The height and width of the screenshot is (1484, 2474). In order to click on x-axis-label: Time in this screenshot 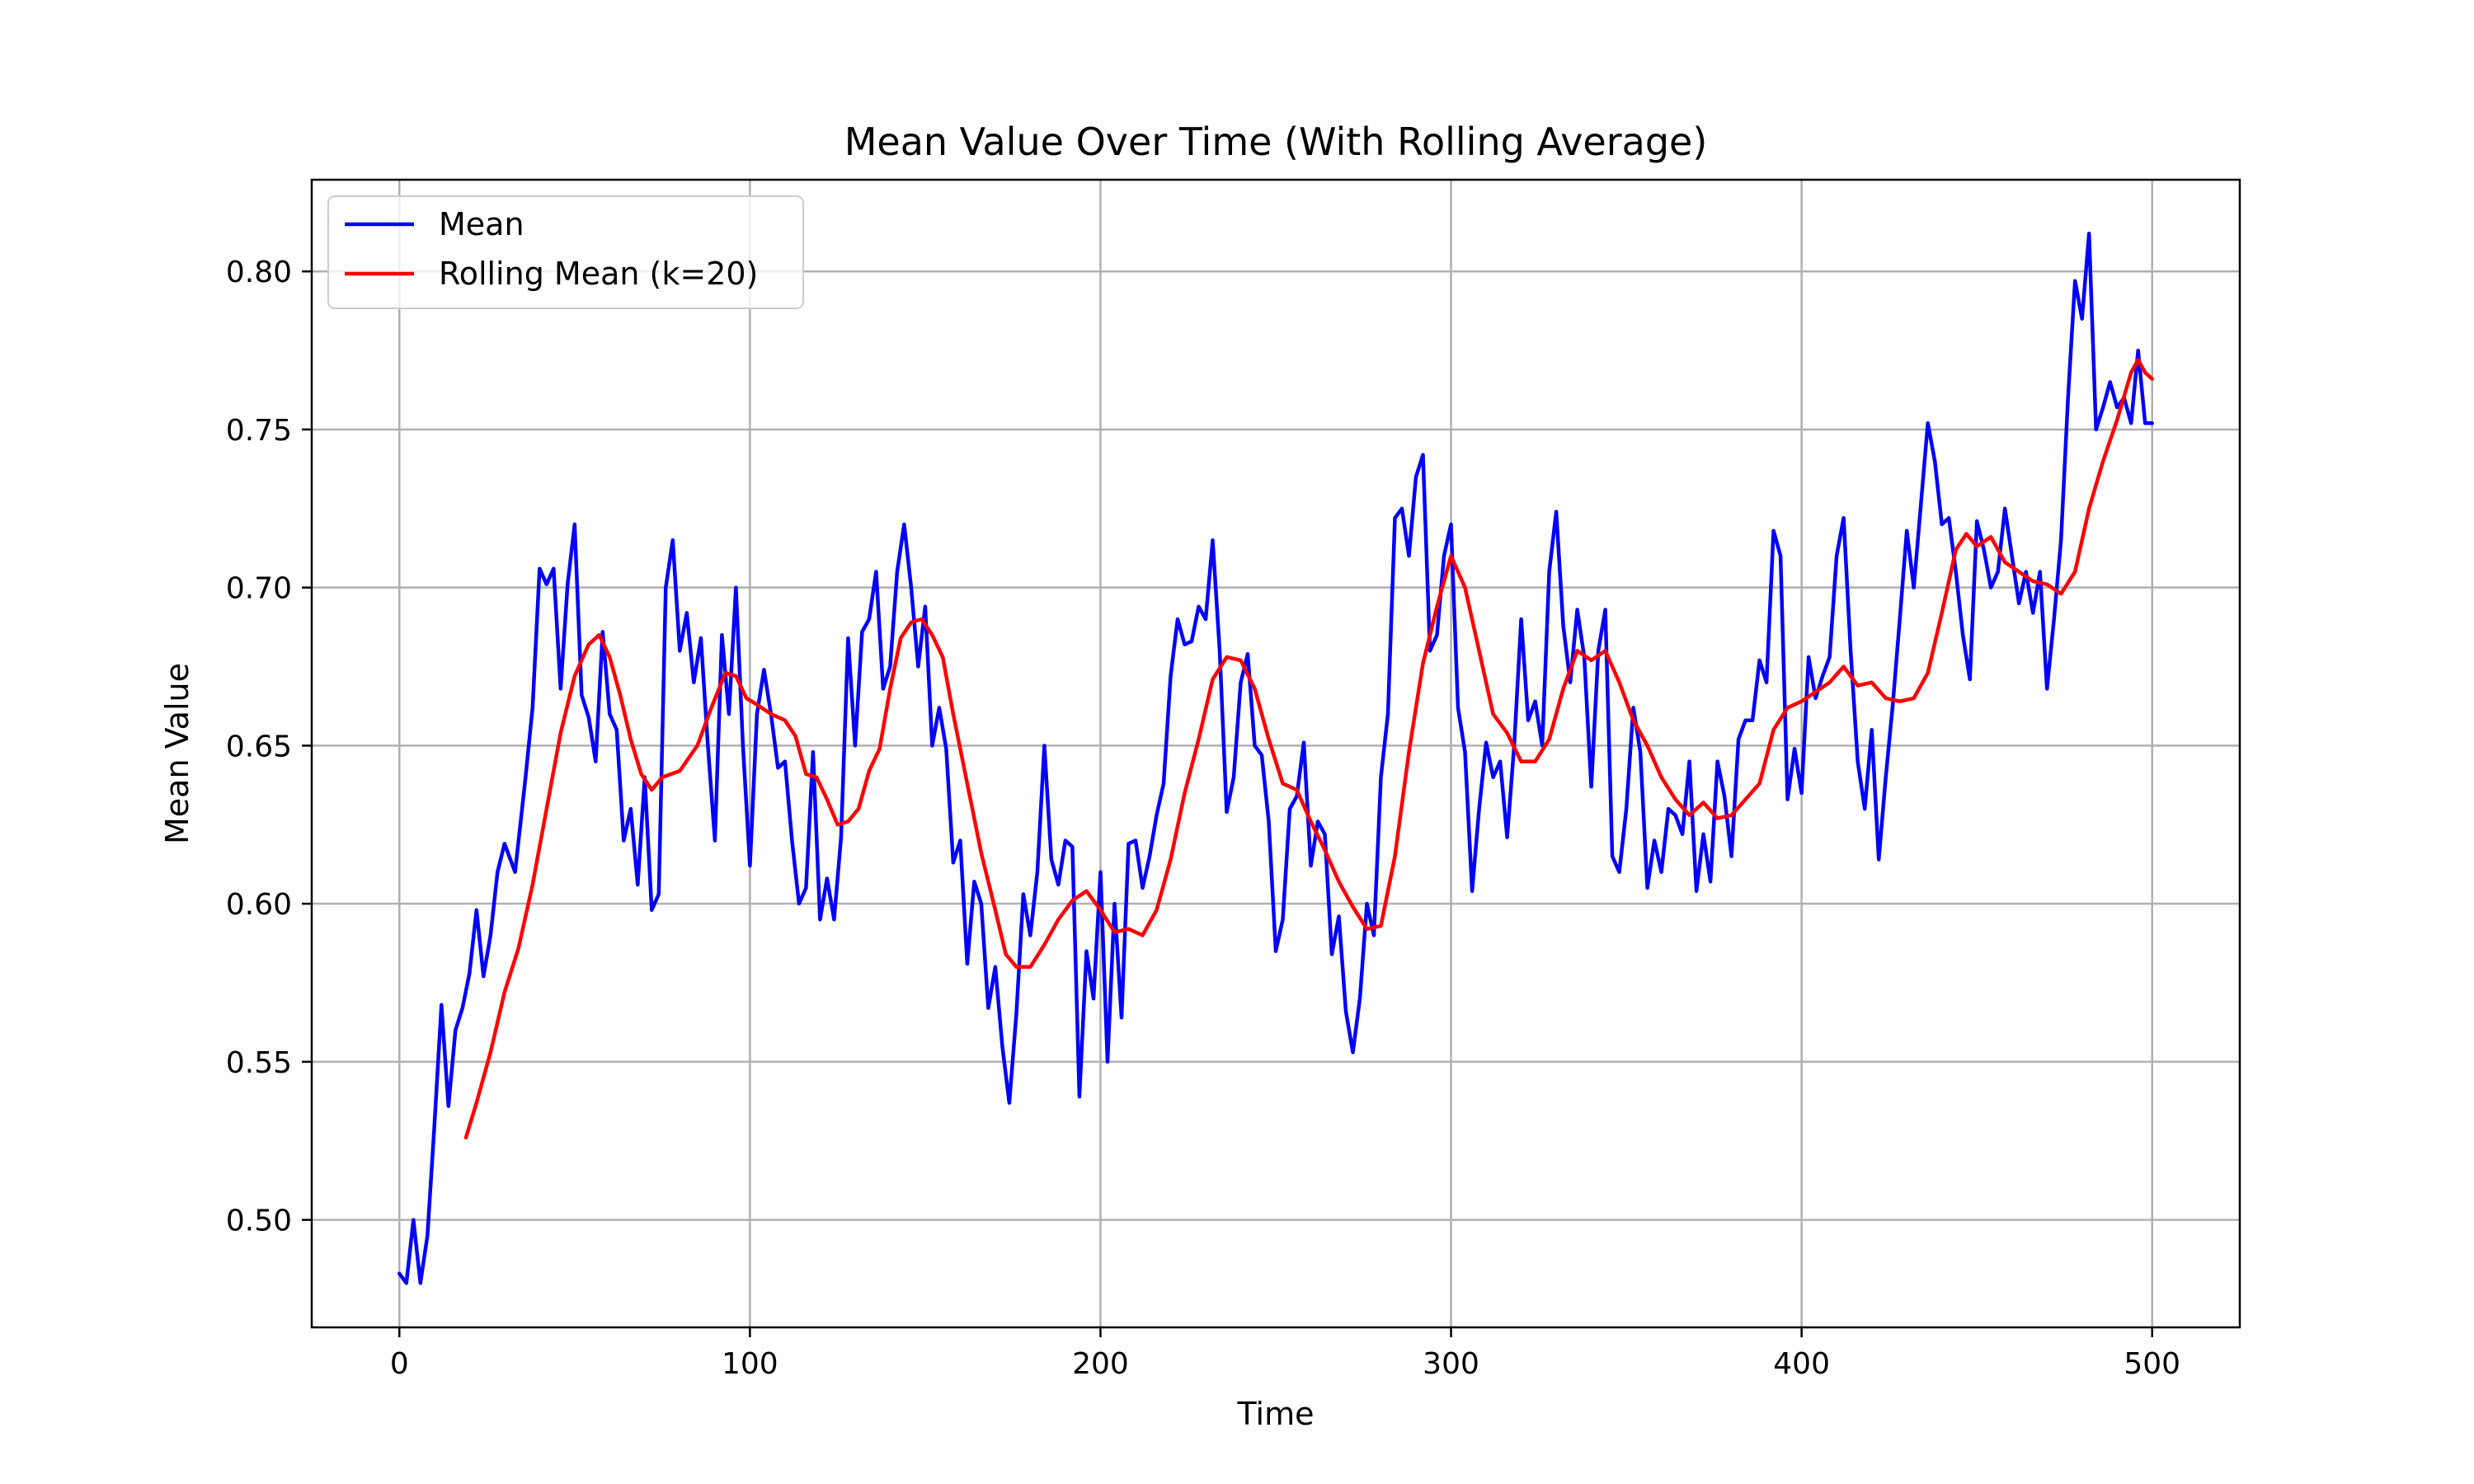, I will do `click(1276, 1414)`.